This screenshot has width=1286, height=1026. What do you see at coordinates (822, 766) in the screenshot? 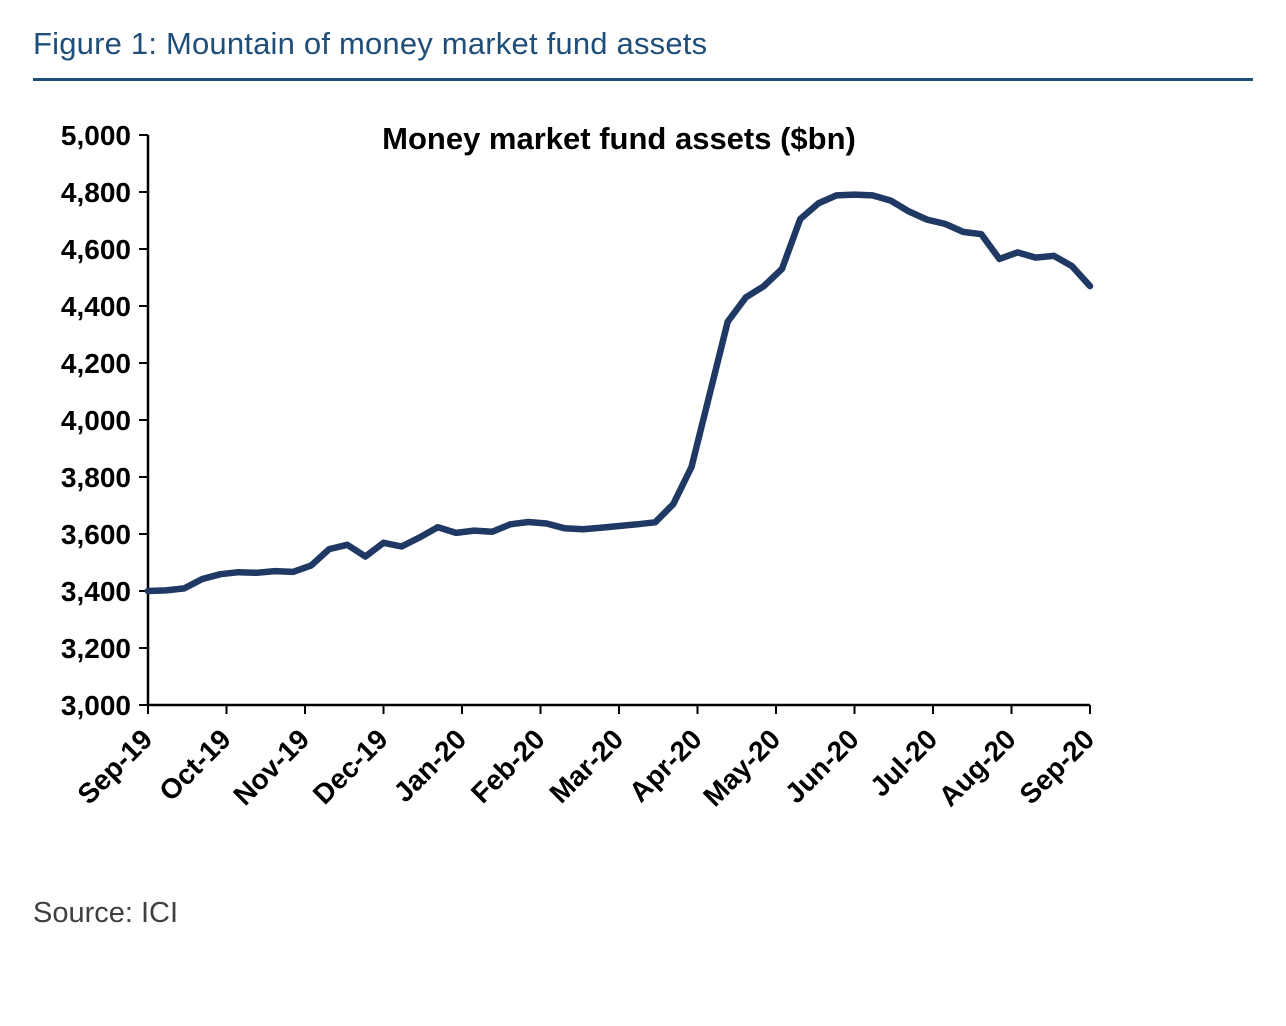
I see `x-tick-label: Jun-20` at bounding box center [822, 766].